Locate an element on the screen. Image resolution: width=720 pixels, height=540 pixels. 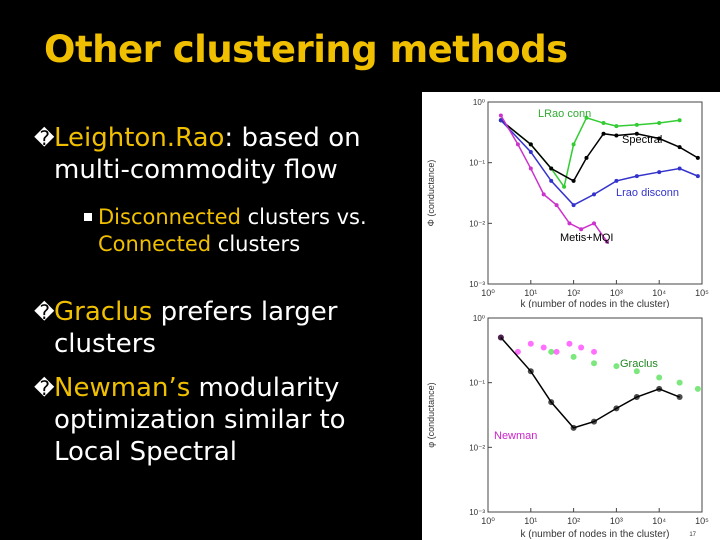
label-metis: Metis+MQI is located at coordinates (587, 238).